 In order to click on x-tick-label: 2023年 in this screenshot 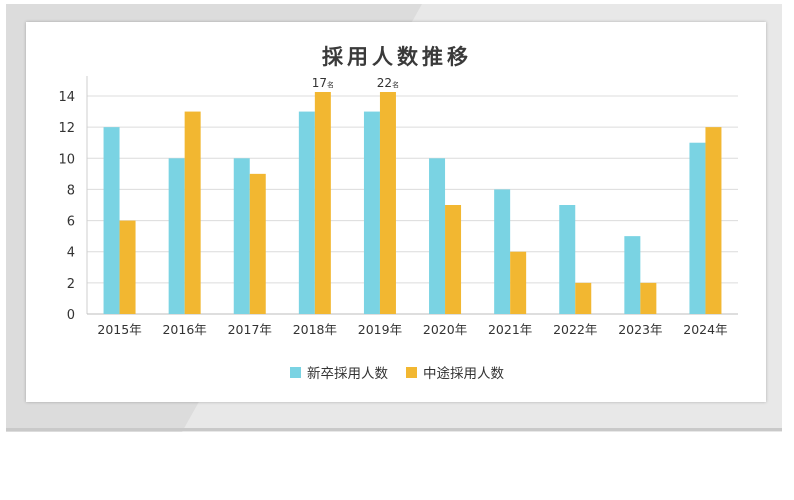, I will do `click(640, 329)`.